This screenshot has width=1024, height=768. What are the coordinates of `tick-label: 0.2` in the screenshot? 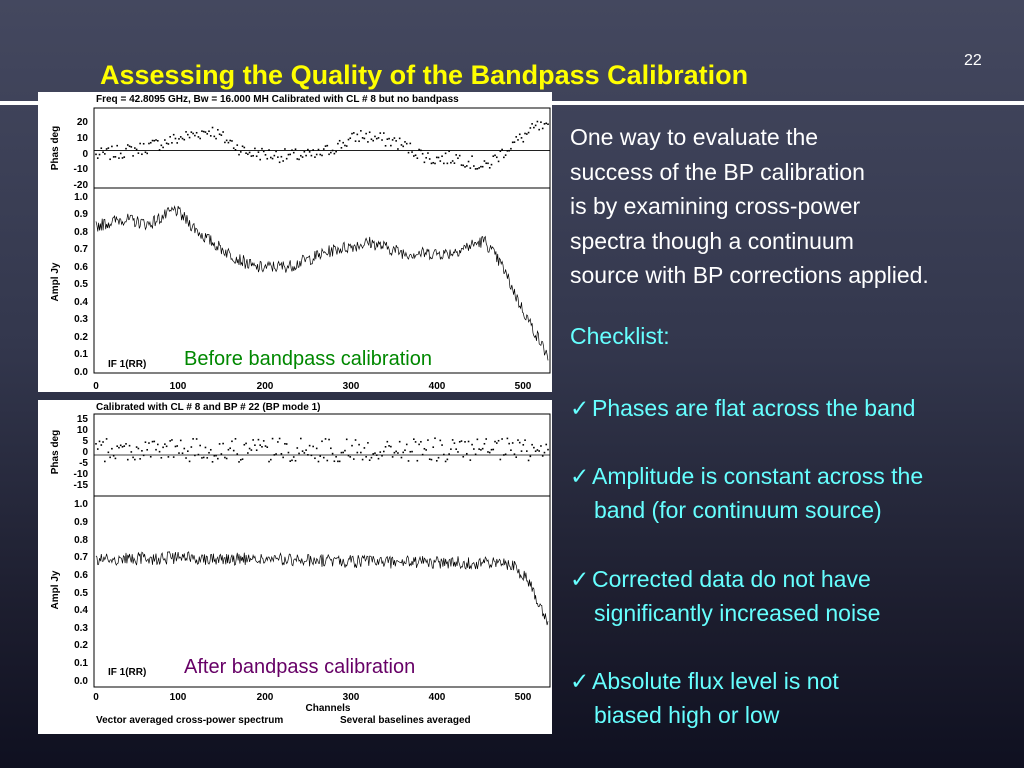 It's located at (81, 337).